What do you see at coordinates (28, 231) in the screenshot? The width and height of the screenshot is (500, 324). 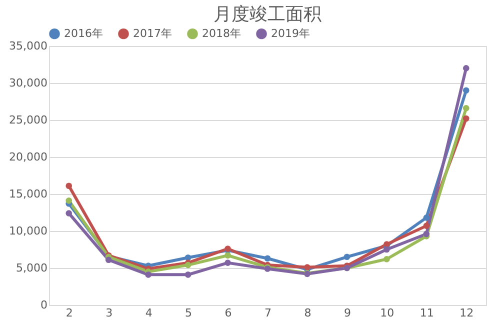 I see `y-tick-label: 10,000` at bounding box center [28, 231].